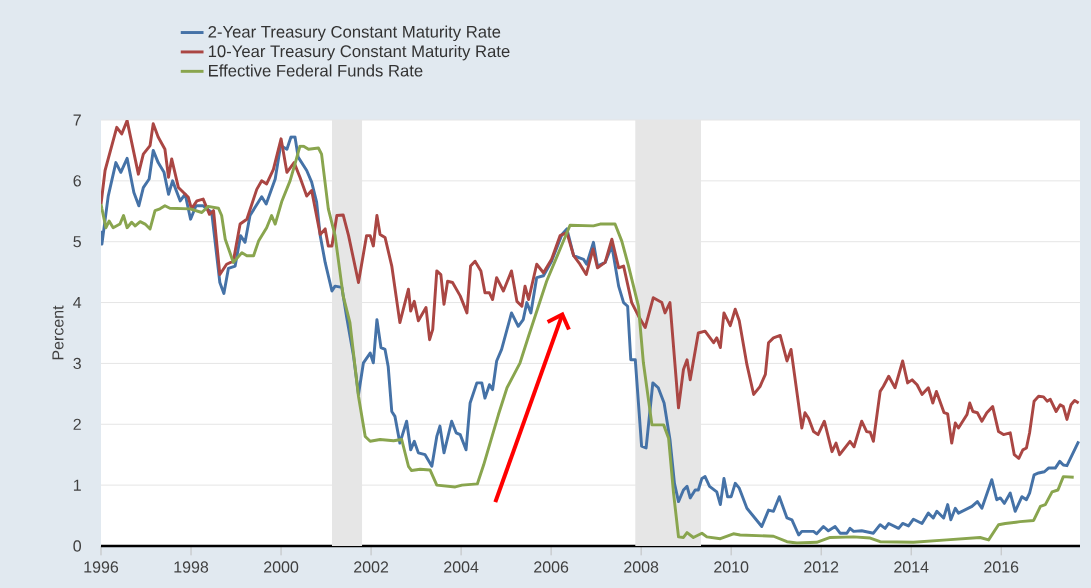 The image size is (1091, 588). I want to click on y-tick-label: 4, so click(77, 303).